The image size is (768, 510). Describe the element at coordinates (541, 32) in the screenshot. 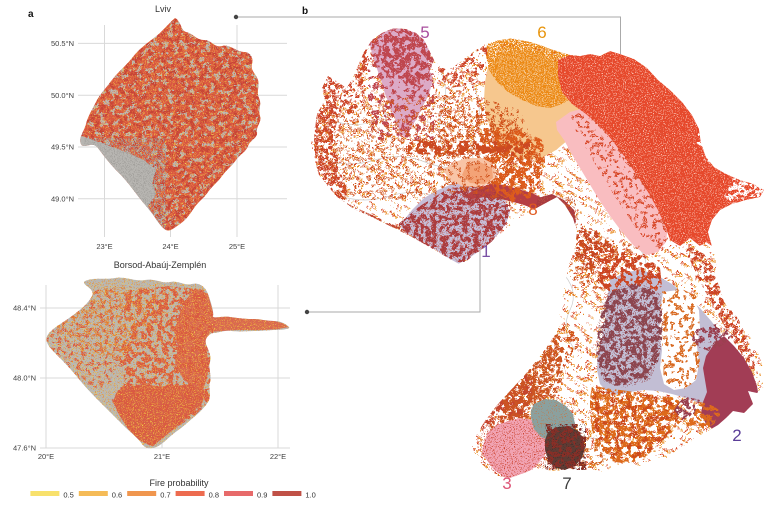

I see `svg-text: 6` at that location.